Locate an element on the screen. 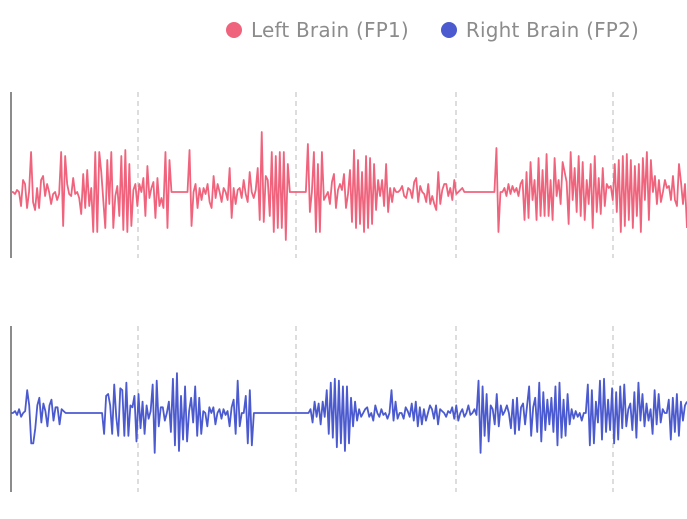 The image size is (687, 519). legend-item-right-brain: Right Brain (FP2) is located at coordinates (539, 30).